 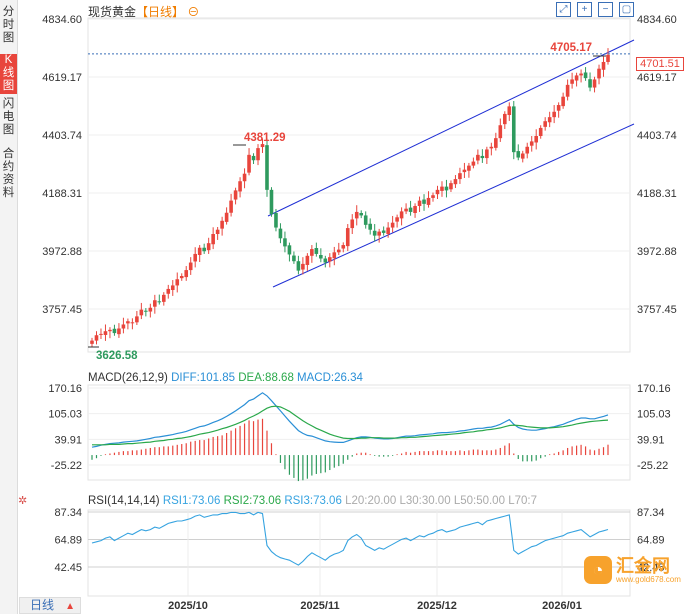 What do you see at coordinates (265, 138) in the screenshot?
I see `high-label: 4381.29` at bounding box center [265, 138].